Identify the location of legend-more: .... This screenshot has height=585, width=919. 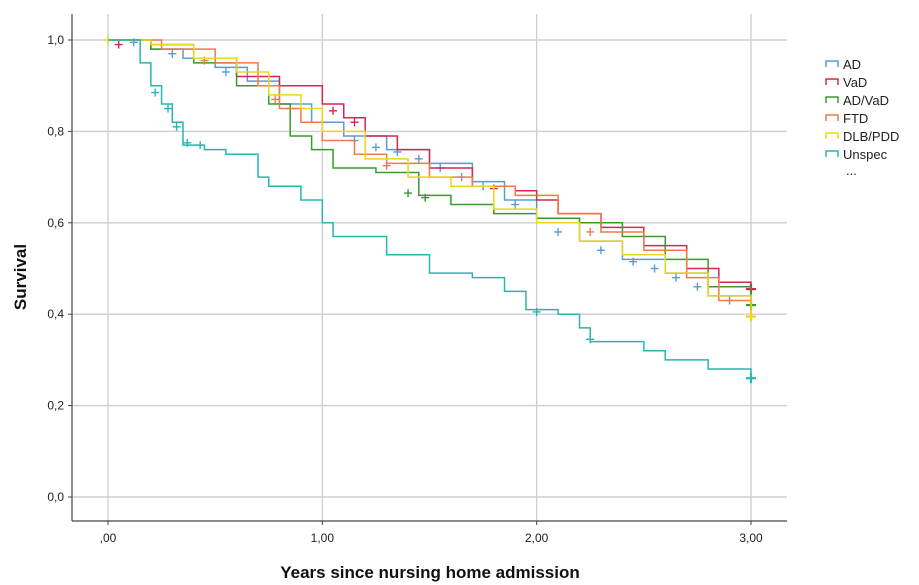
(851, 170).